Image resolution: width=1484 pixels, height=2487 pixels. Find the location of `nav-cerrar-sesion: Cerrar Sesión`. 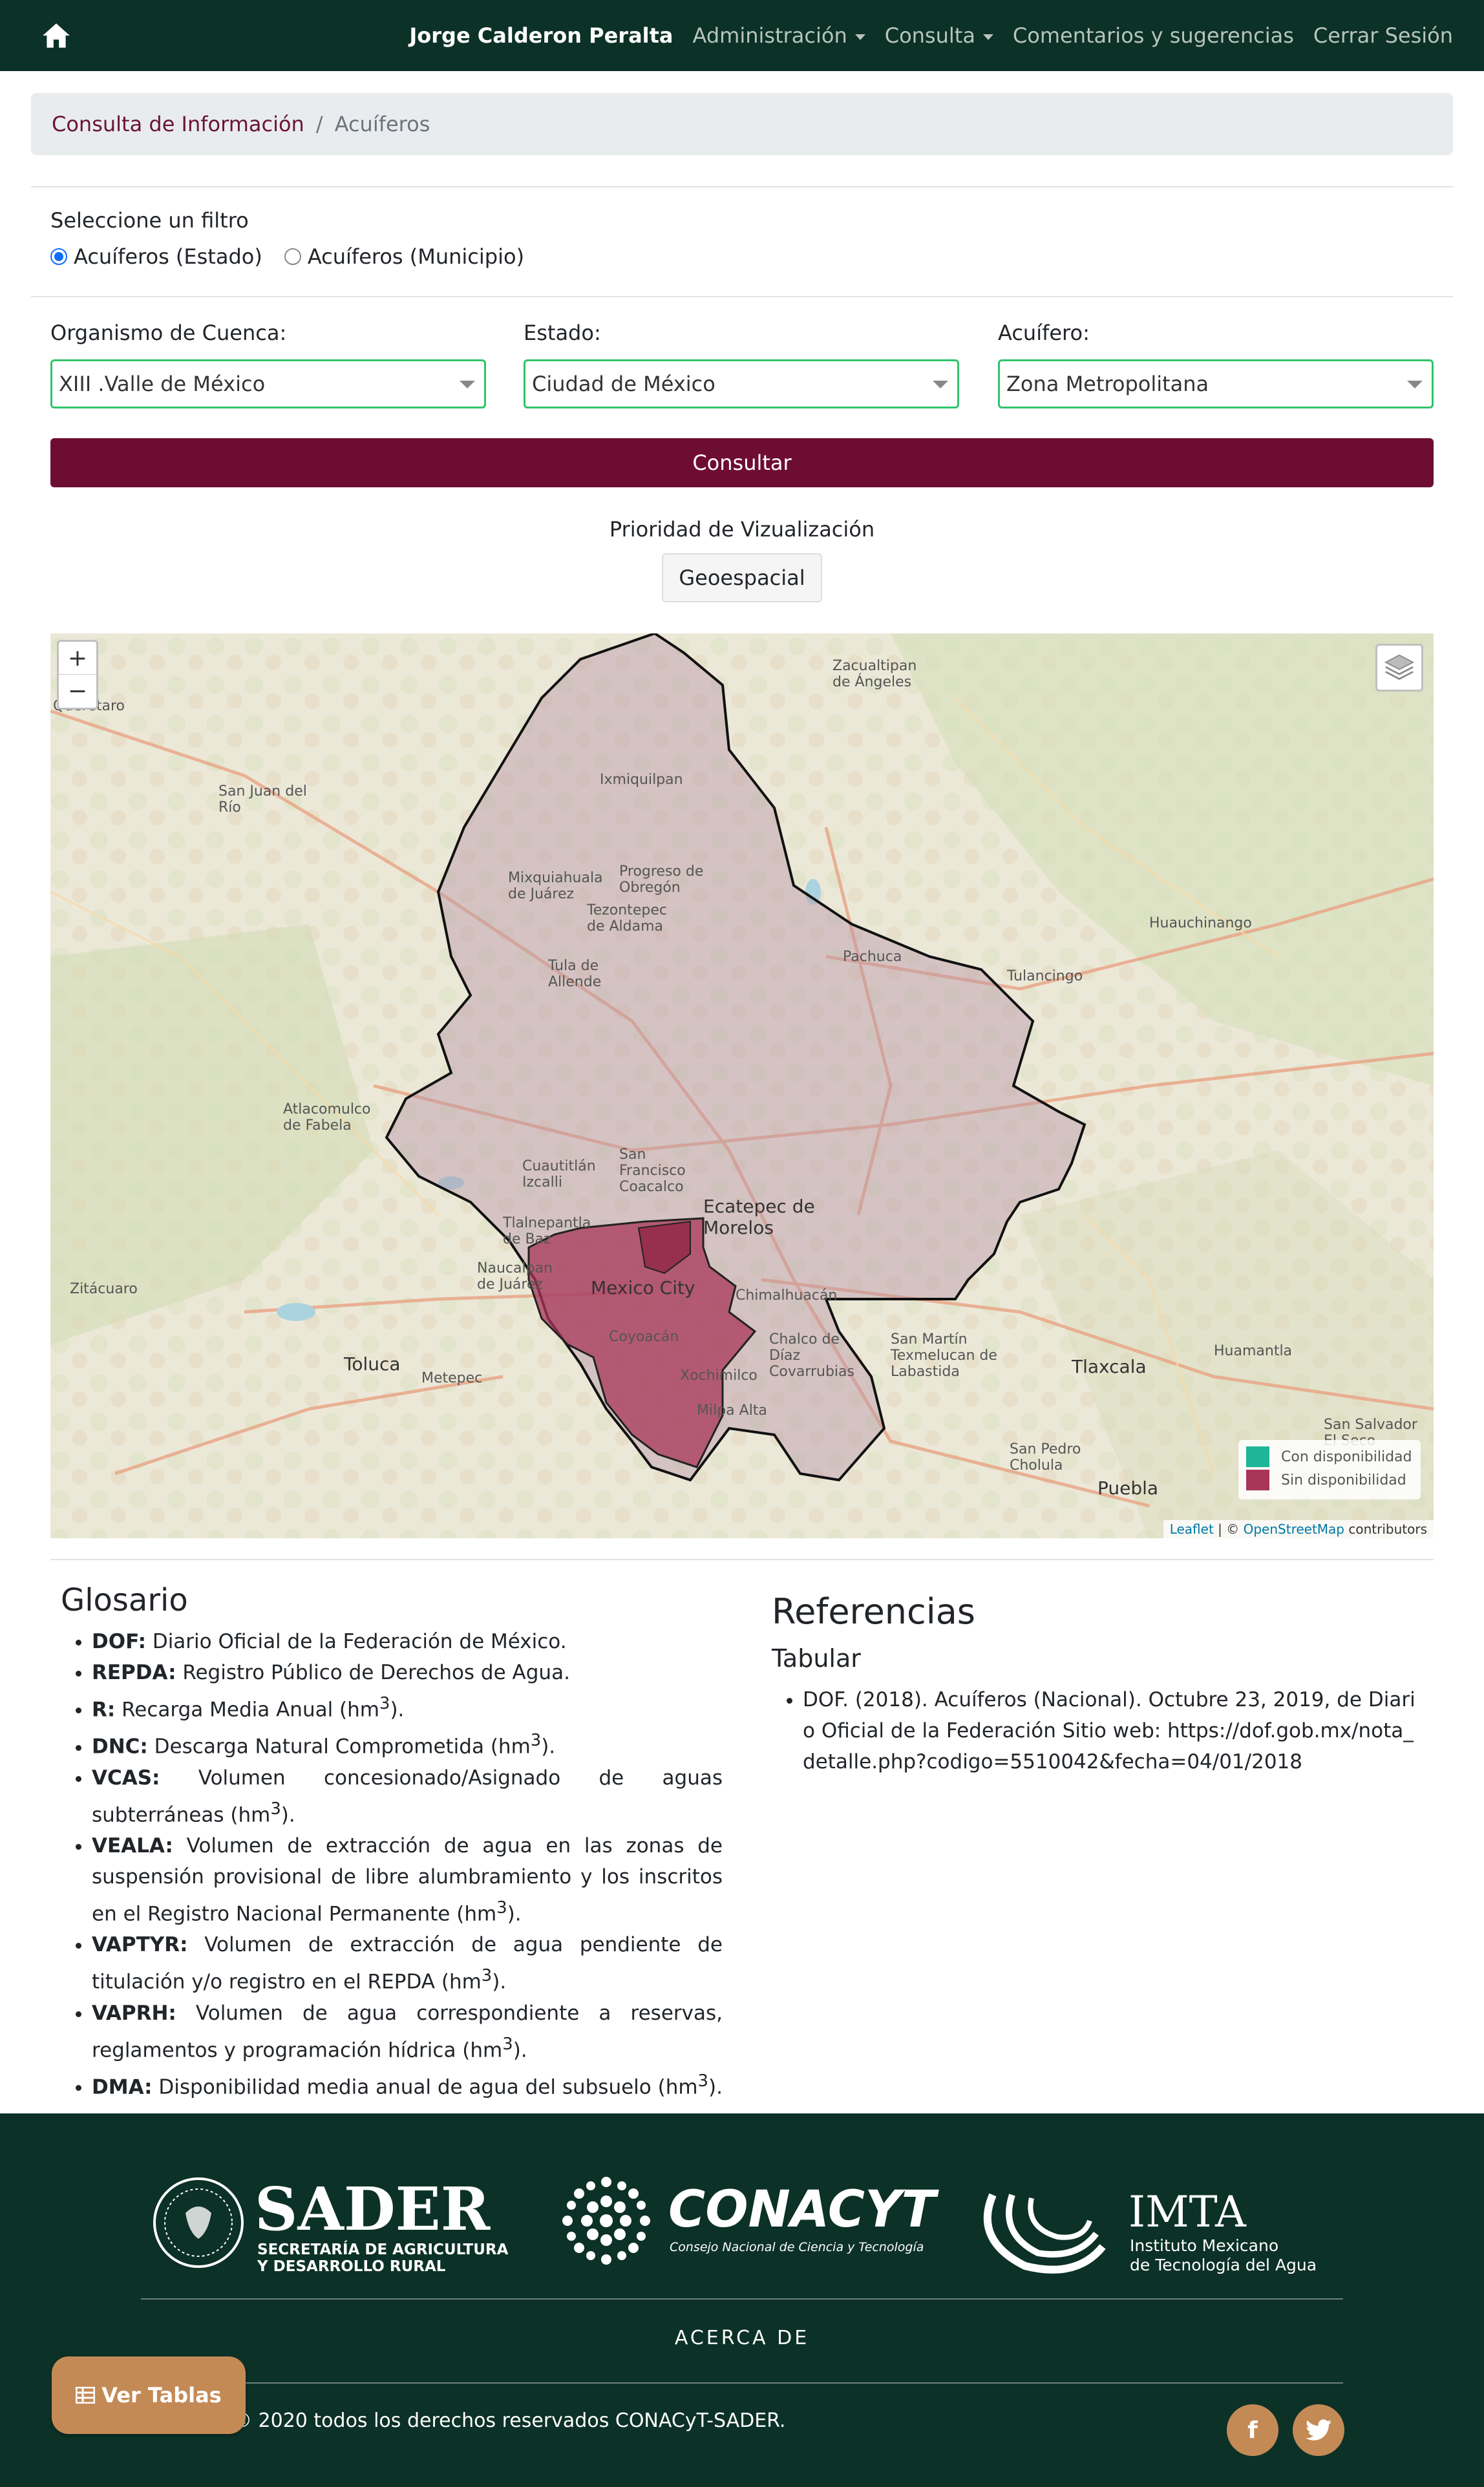

nav-cerrar-sesion: Cerrar Sesión is located at coordinates (1383, 35).